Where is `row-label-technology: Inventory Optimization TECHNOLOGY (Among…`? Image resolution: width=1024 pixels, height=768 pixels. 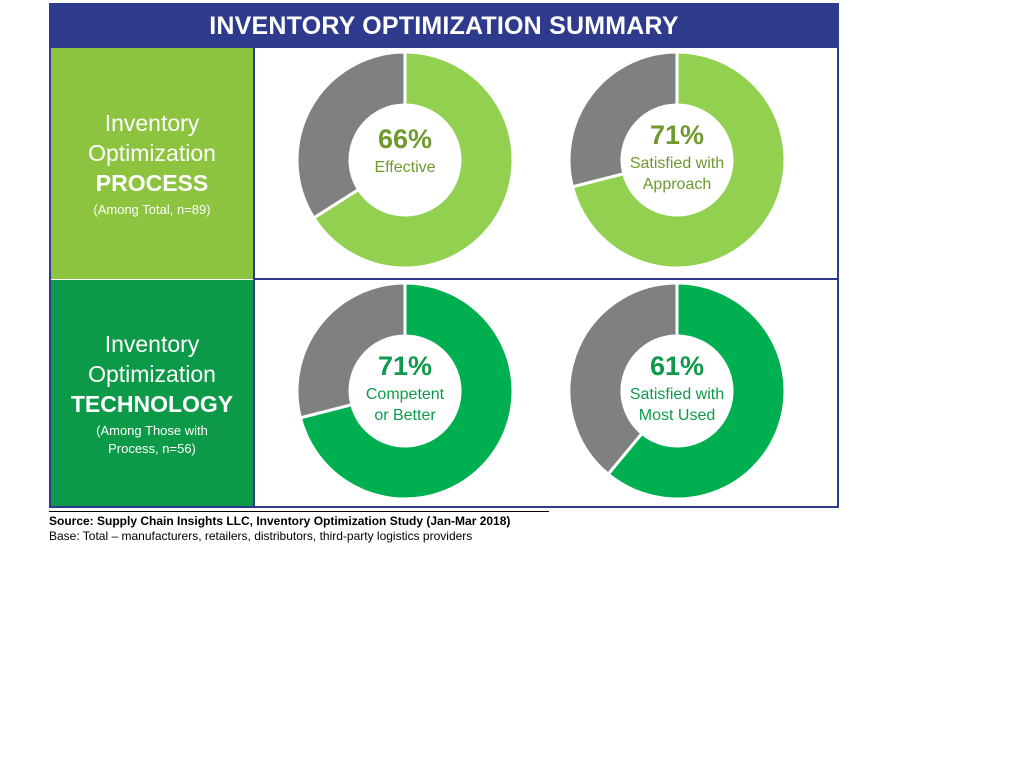
row-label-technology: Inventory Optimization TECHNOLOGY (Among… is located at coordinates (152, 393).